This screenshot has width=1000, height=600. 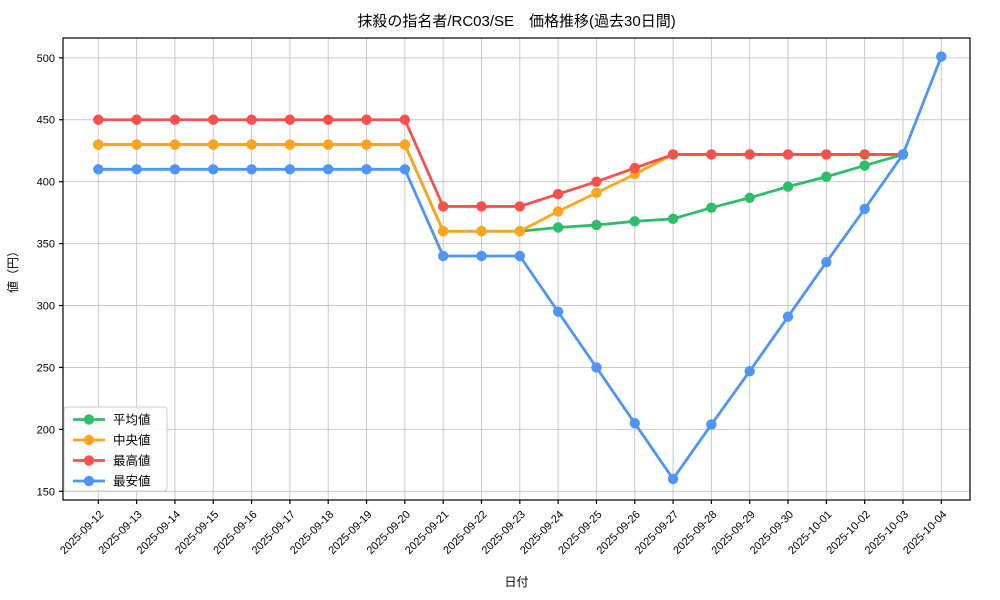 I want to click on y-tick-label: 500, so click(x=46, y=59).